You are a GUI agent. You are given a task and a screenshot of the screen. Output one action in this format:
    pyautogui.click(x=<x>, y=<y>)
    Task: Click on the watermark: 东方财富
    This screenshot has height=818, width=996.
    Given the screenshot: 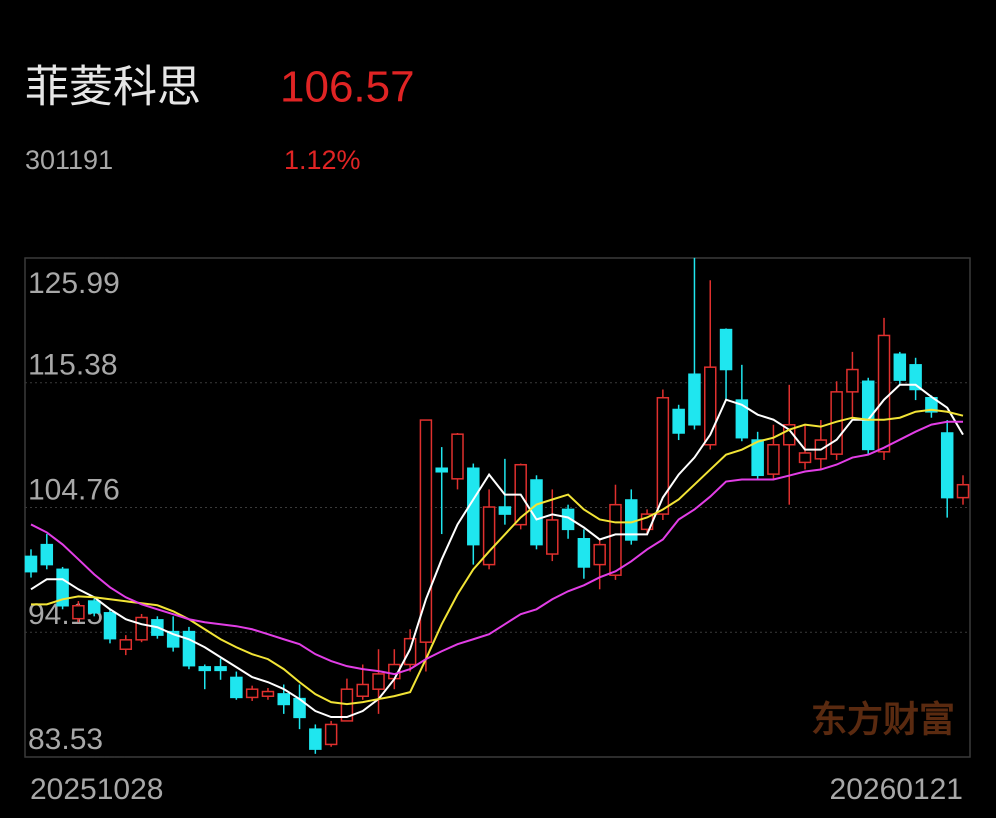 What is the action you would take?
    pyautogui.click(x=883, y=719)
    